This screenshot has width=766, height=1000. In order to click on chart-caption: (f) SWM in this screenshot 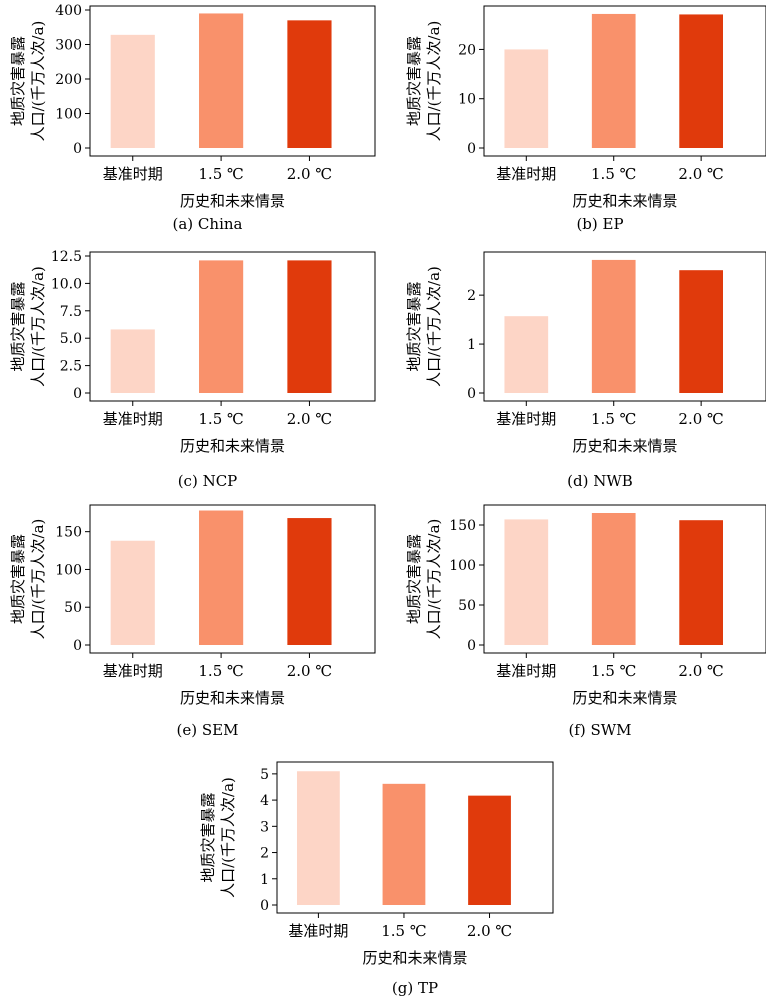, I will do `click(599, 730)`.